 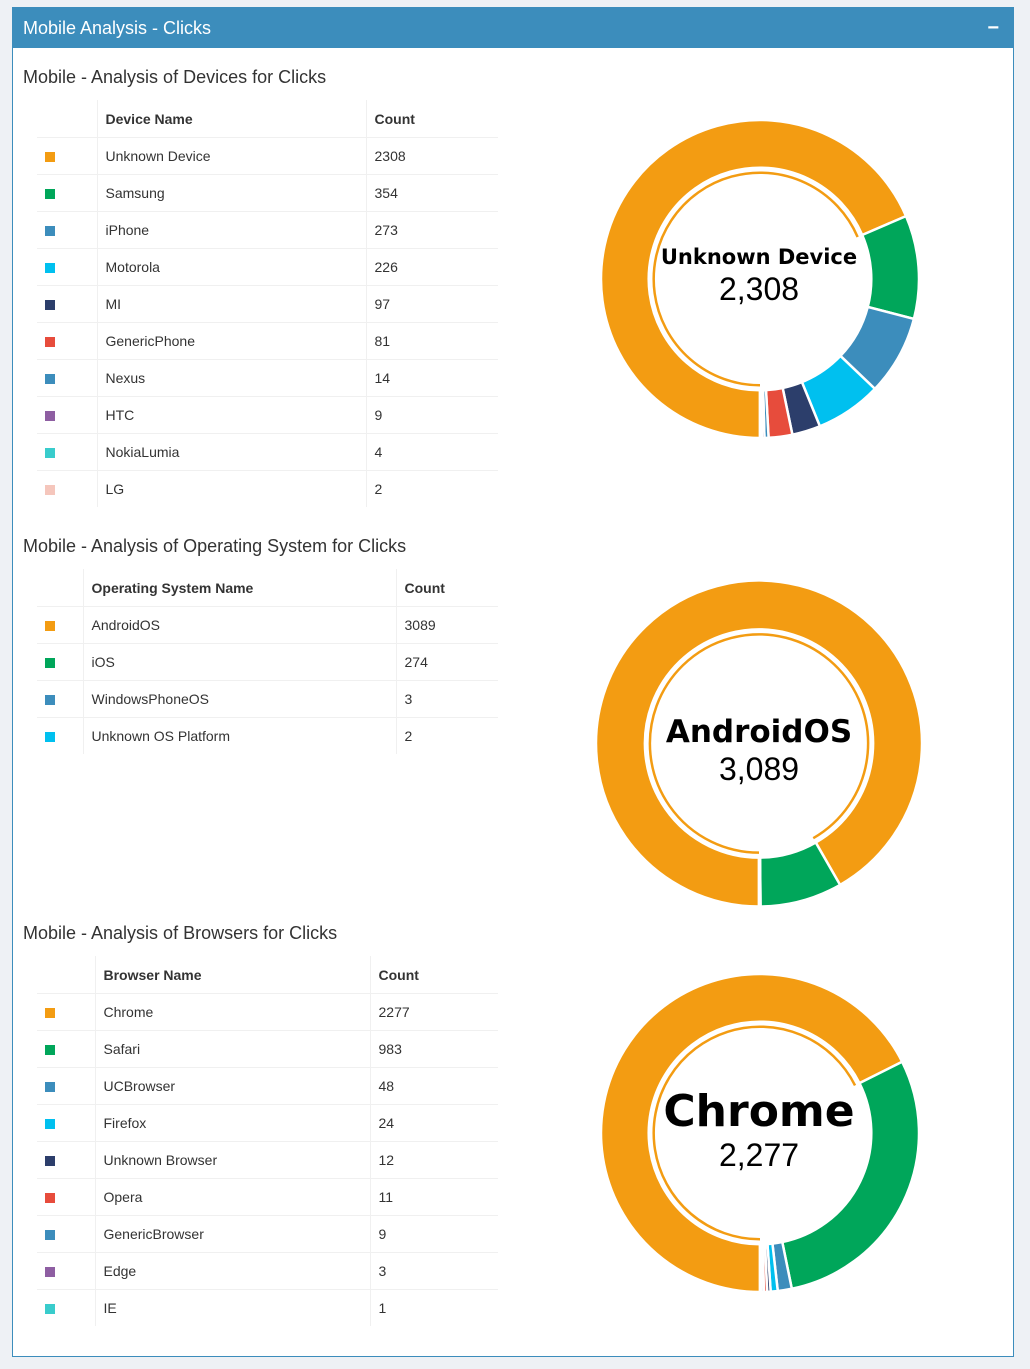 I want to click on row-count: 983, so click(x=434, y=1049).